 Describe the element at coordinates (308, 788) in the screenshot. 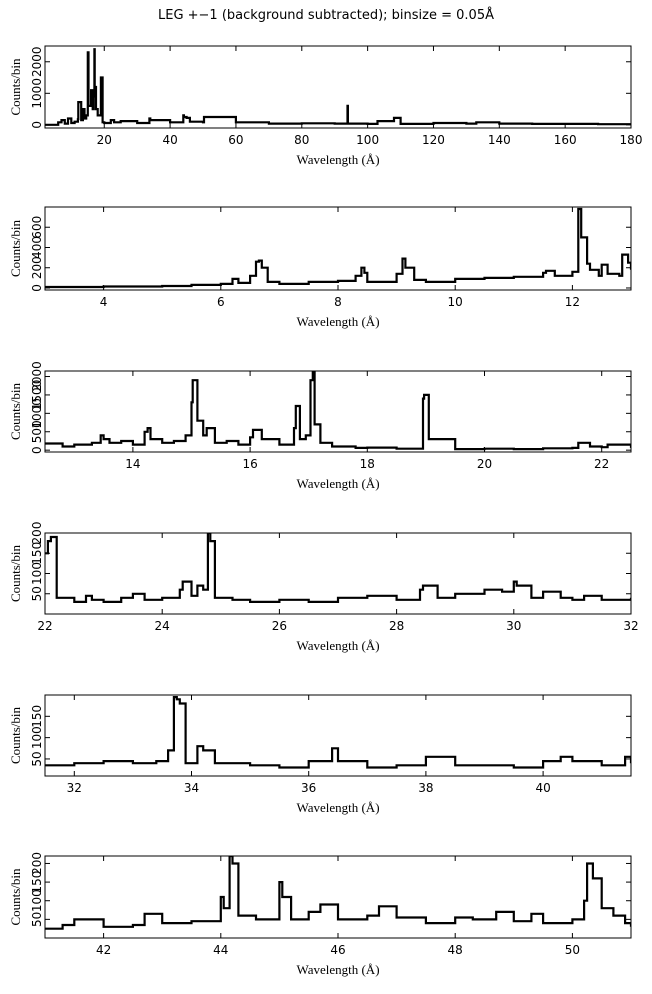

I see `x-tick-label: 36` at that location.